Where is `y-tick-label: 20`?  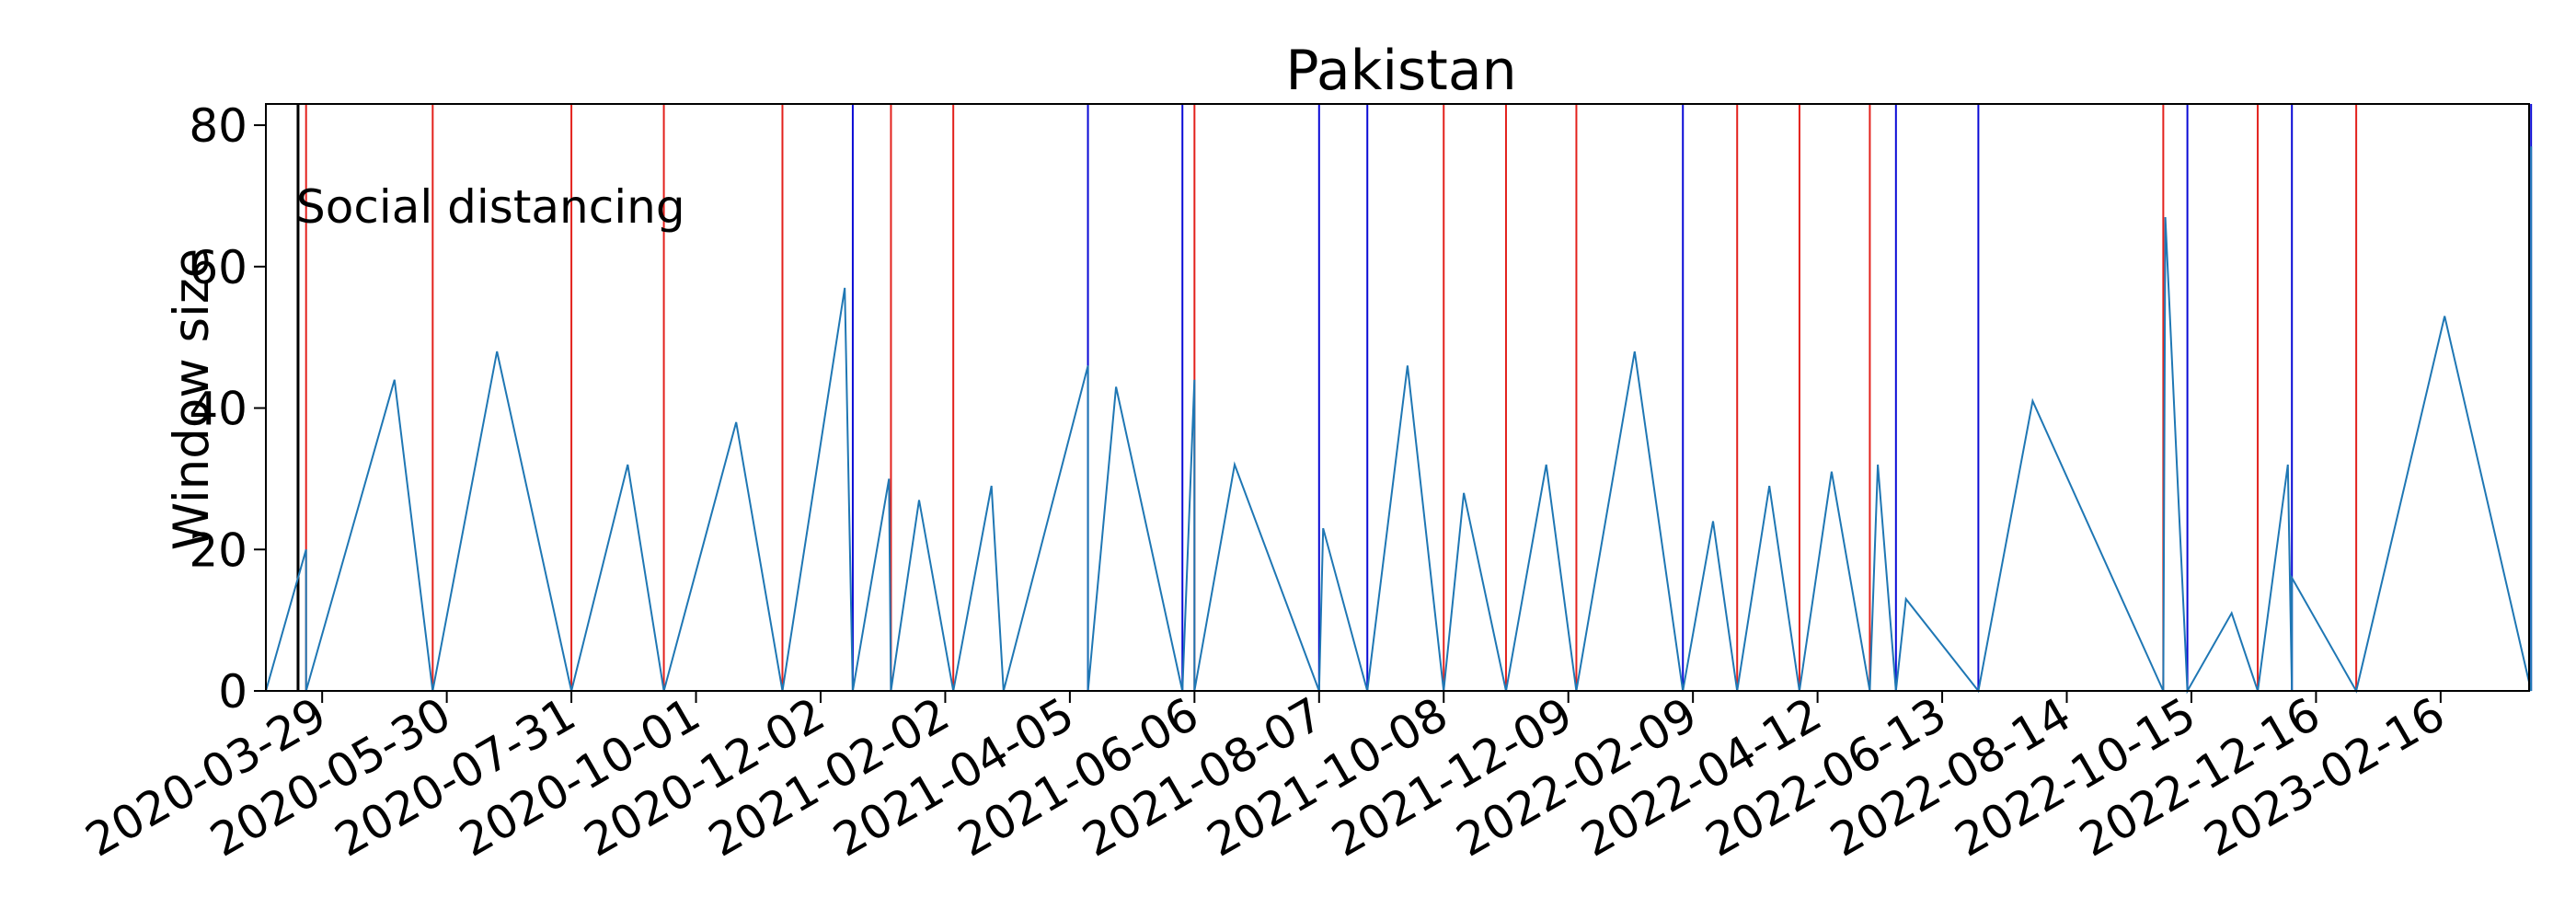
y-tick-label: 20 is located at coordinates (218, 550).